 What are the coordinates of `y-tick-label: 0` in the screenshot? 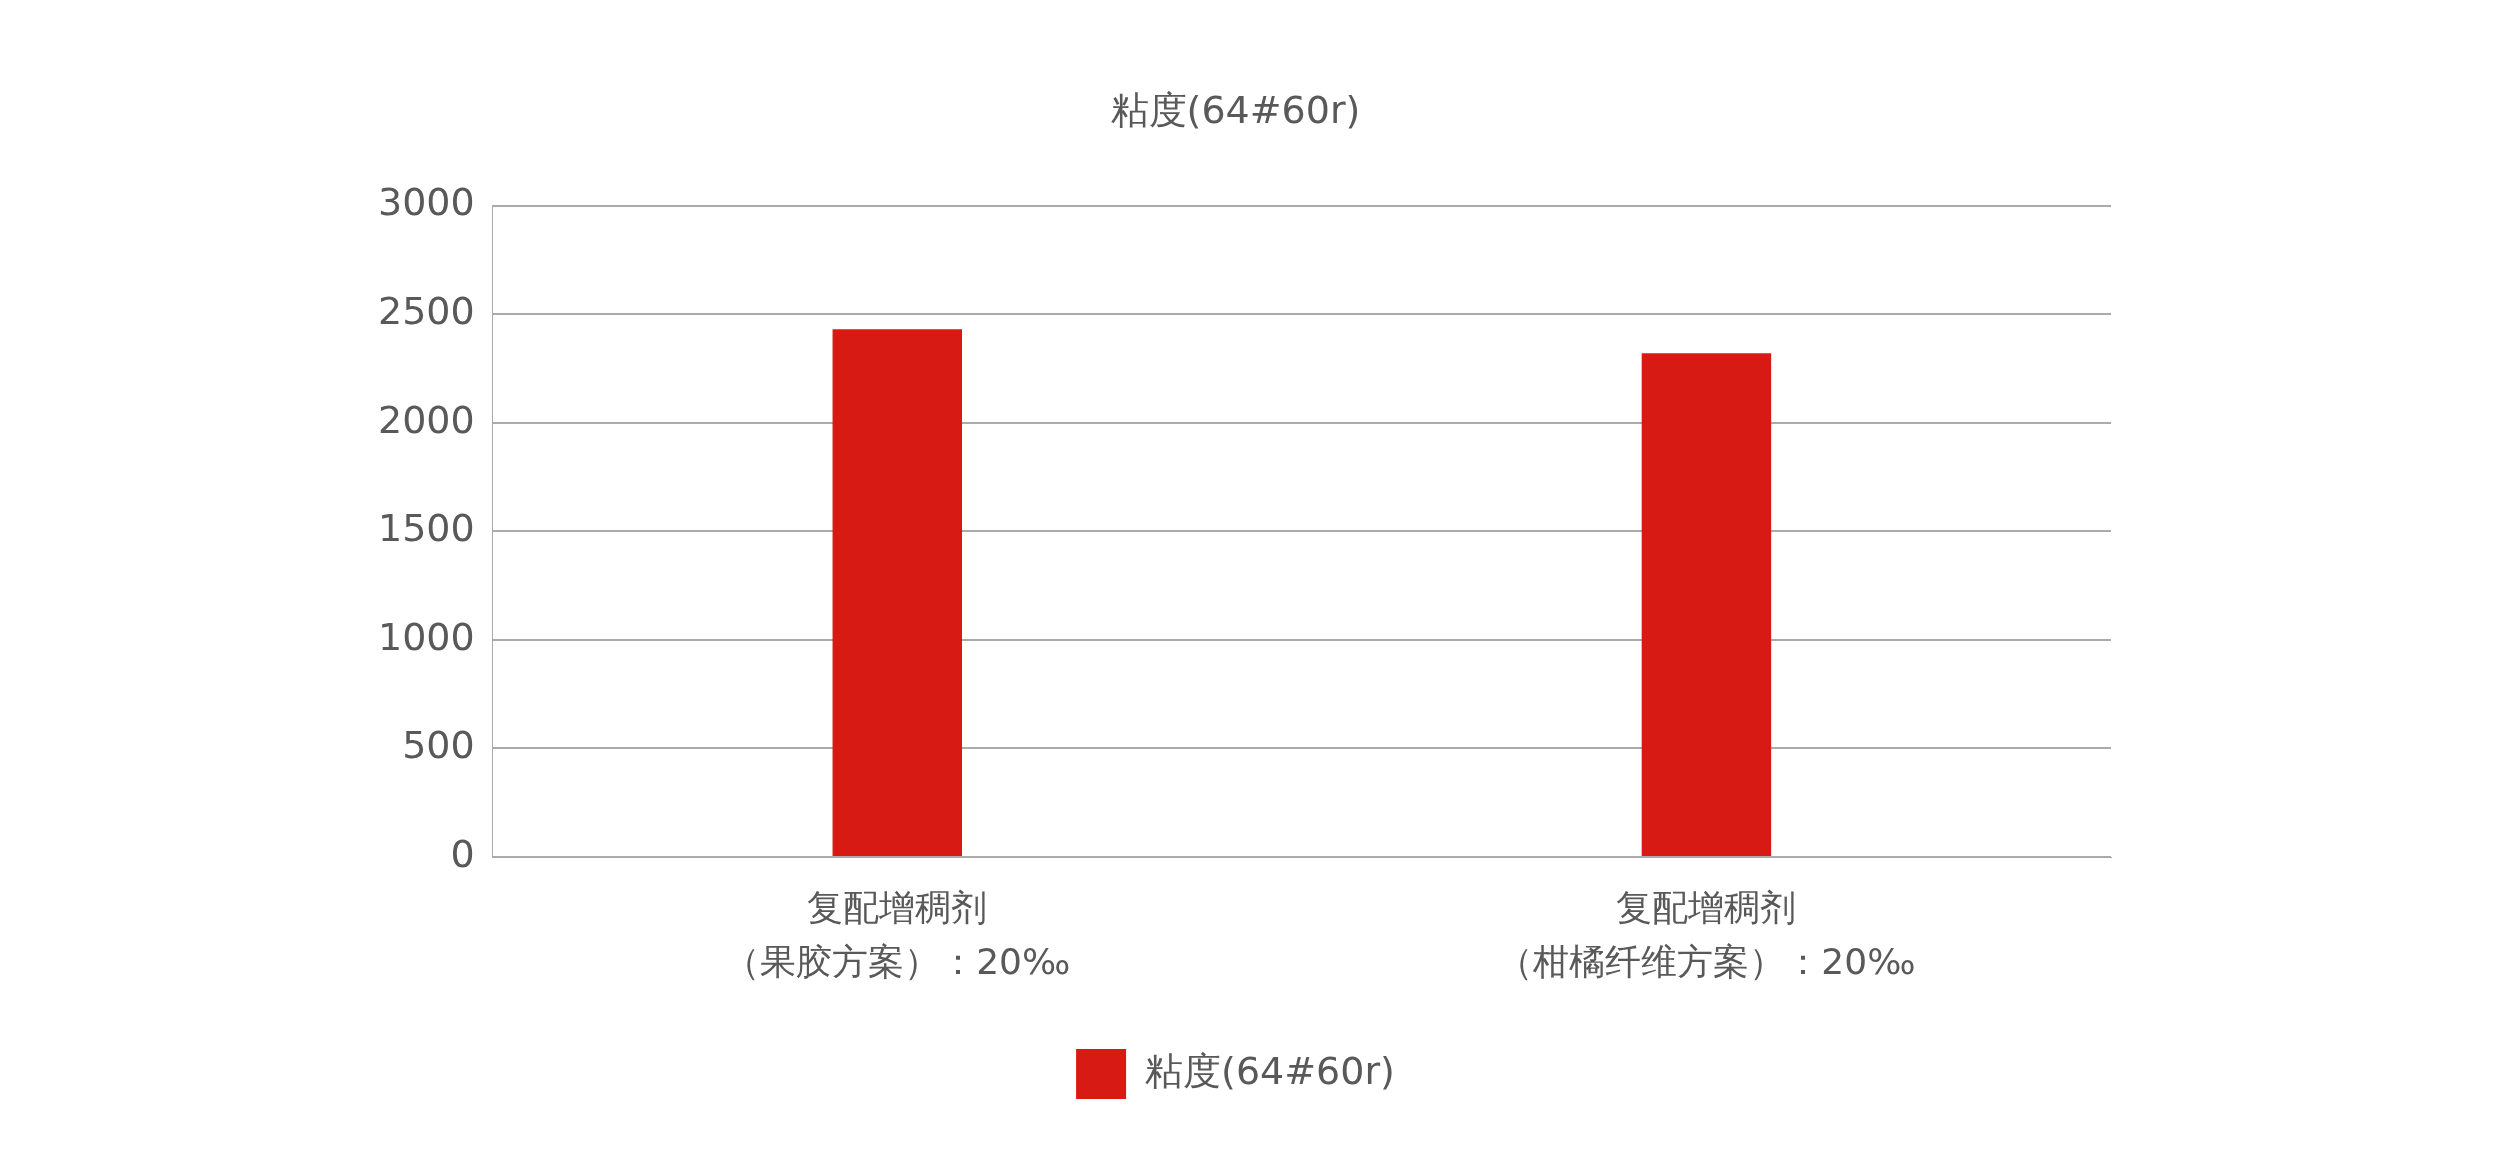 It's located at (462, 853).